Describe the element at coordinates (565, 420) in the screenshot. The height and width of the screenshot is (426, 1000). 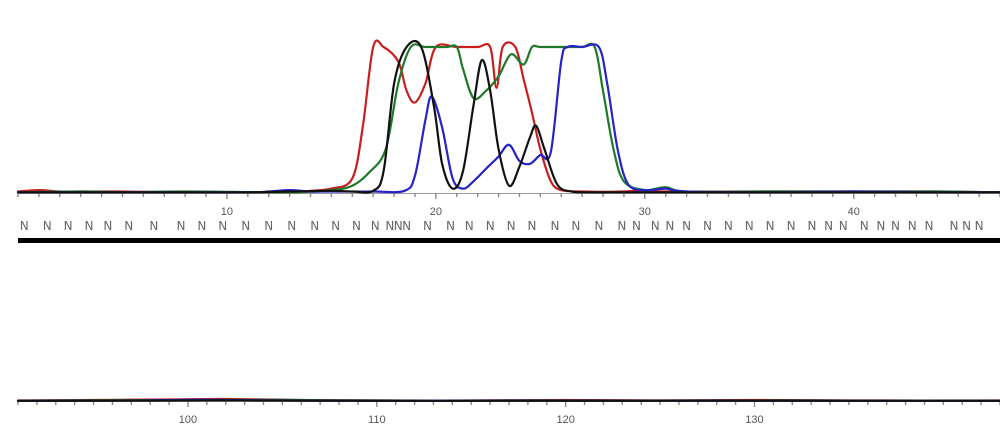
I see `tick-label: 120` at that location.